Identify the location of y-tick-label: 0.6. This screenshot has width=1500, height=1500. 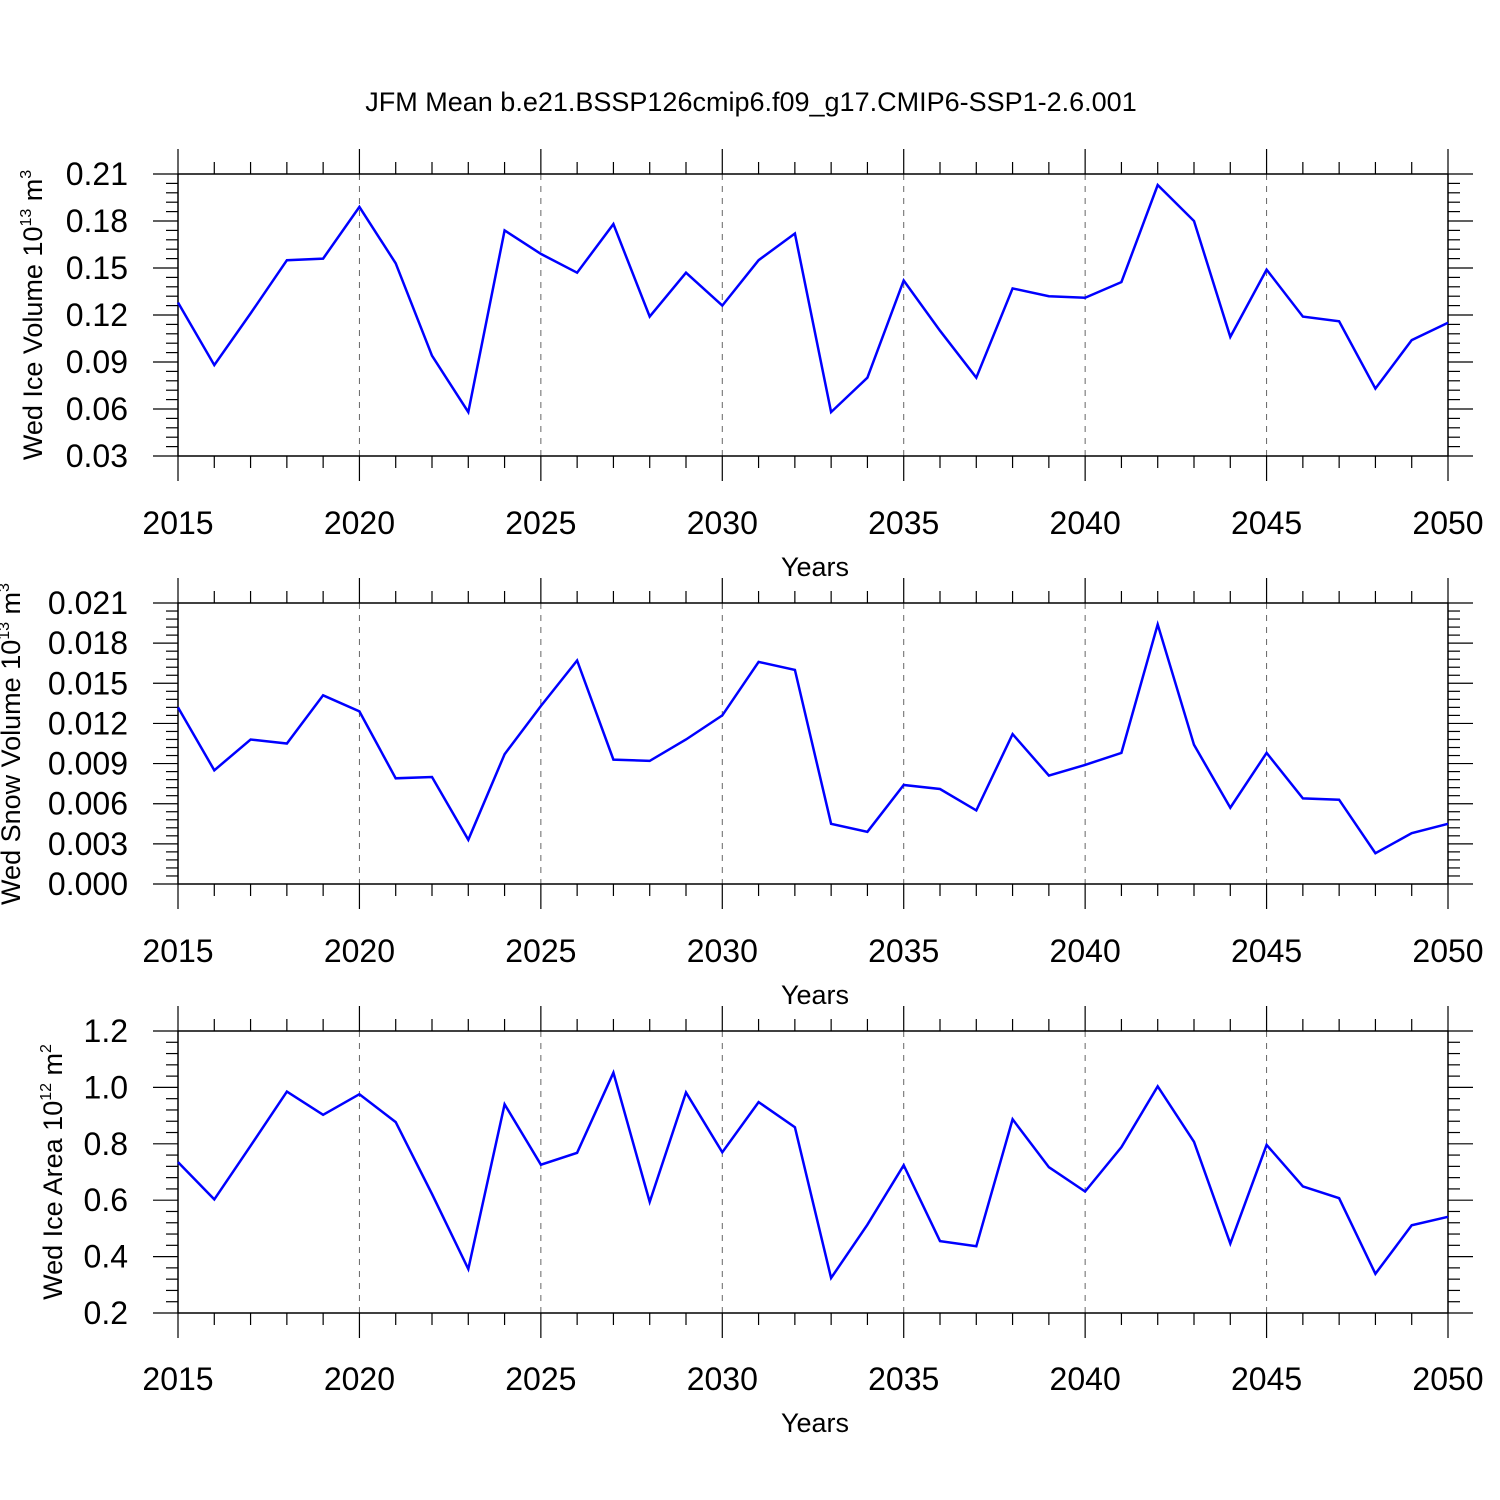
(106, 1200).